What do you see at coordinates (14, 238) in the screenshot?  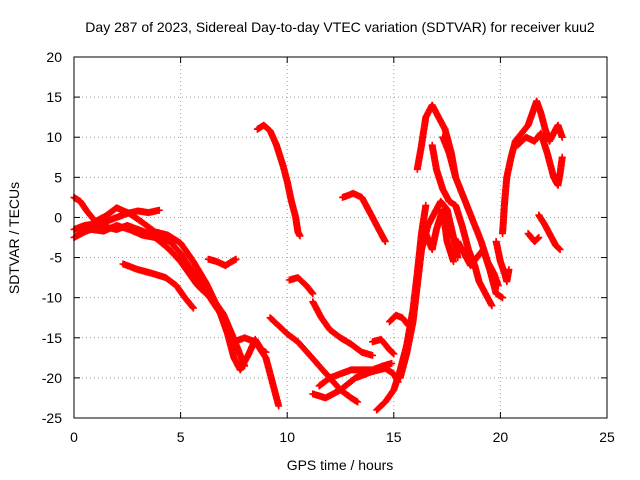 I see `y-axis-title: SDTVAR / TECUs` at bounding box center [14, 238].